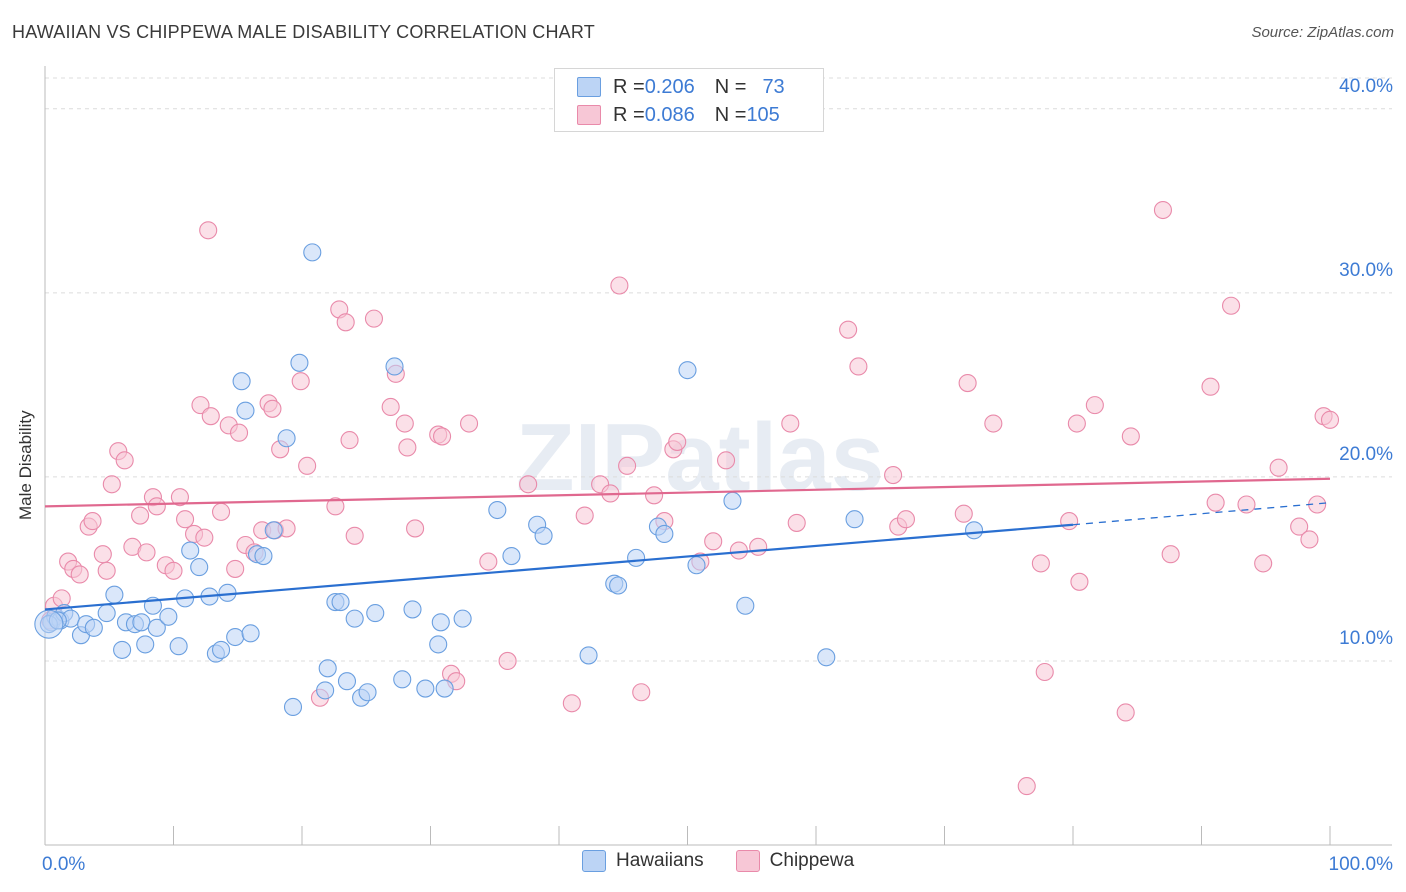 The height and width of the screenshot is (892, 1406). I want to click on y-tick-label: 30.0%, so click(1366, 270).